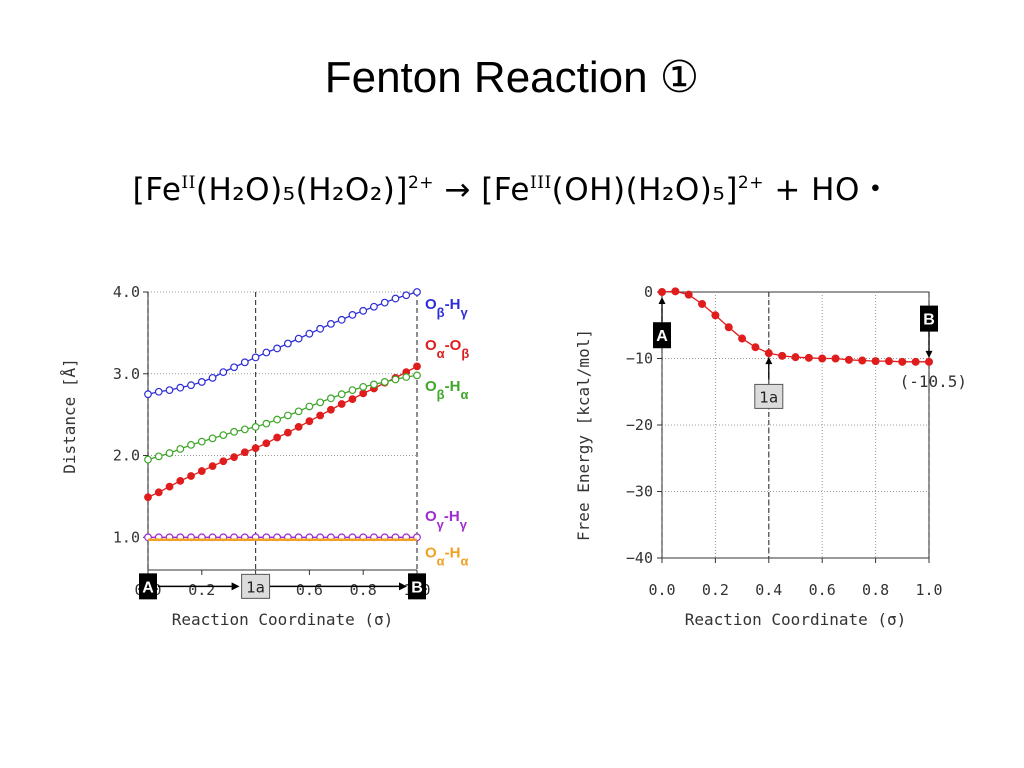 This screenshot has height=768, width=1024. What do you see at coordinates (512, 77) in the screenshot?
I see `page-title: Fenton Reaction ①` at bounding box center [512, 77].